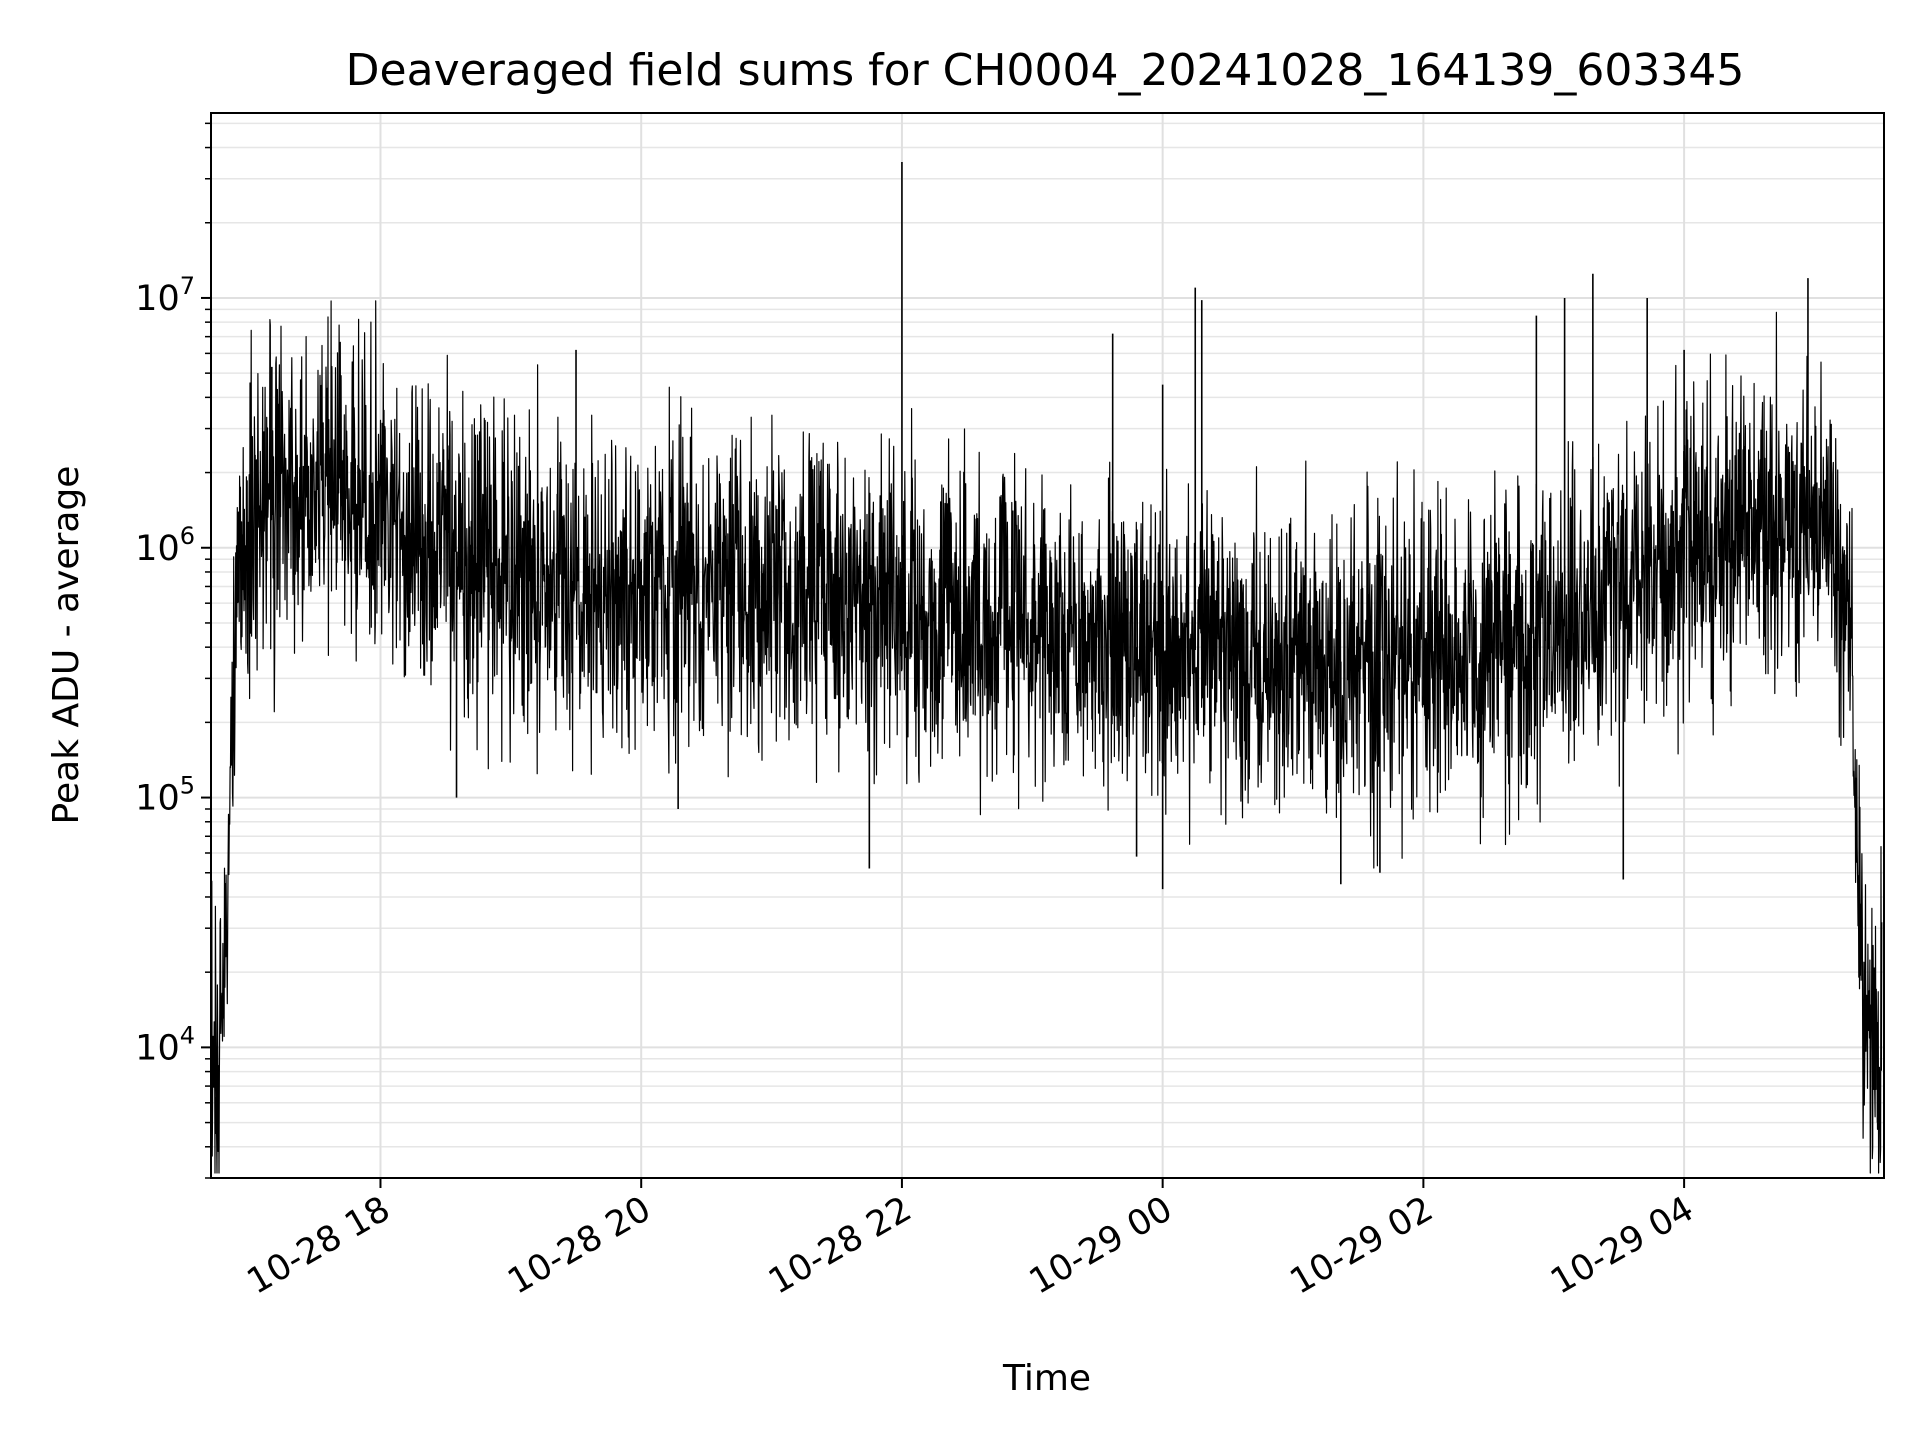 This screenshot has height=1440, width=1920. I want to click on y-tick-exponent: 7, so click(187, 286).